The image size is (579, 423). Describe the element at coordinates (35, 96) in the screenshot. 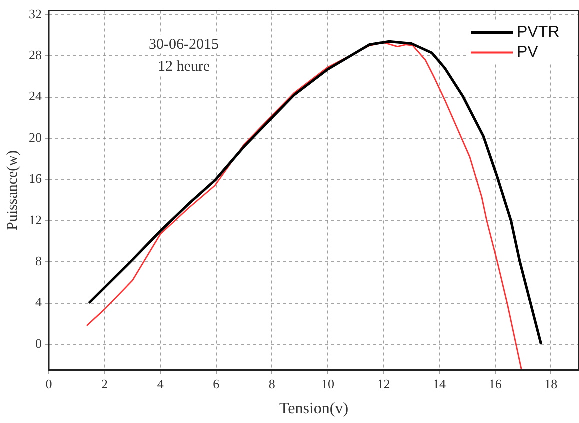

I see `y-tick-label: 24` at that location.